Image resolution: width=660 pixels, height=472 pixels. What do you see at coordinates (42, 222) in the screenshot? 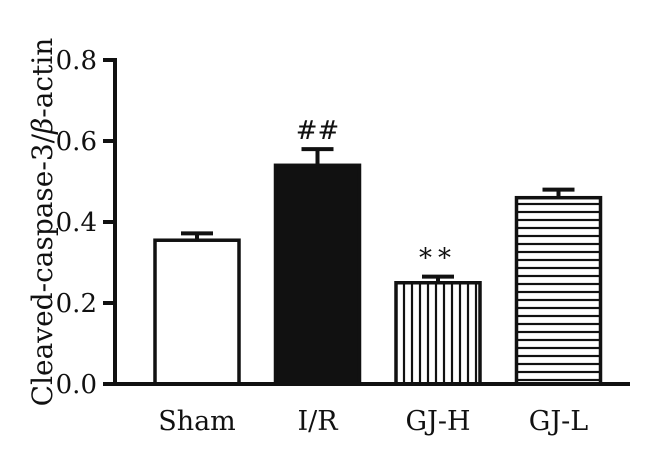
I see `y-axis-label: Cleaved-caspase-3/β-actin` at bounding box center [42, 222].